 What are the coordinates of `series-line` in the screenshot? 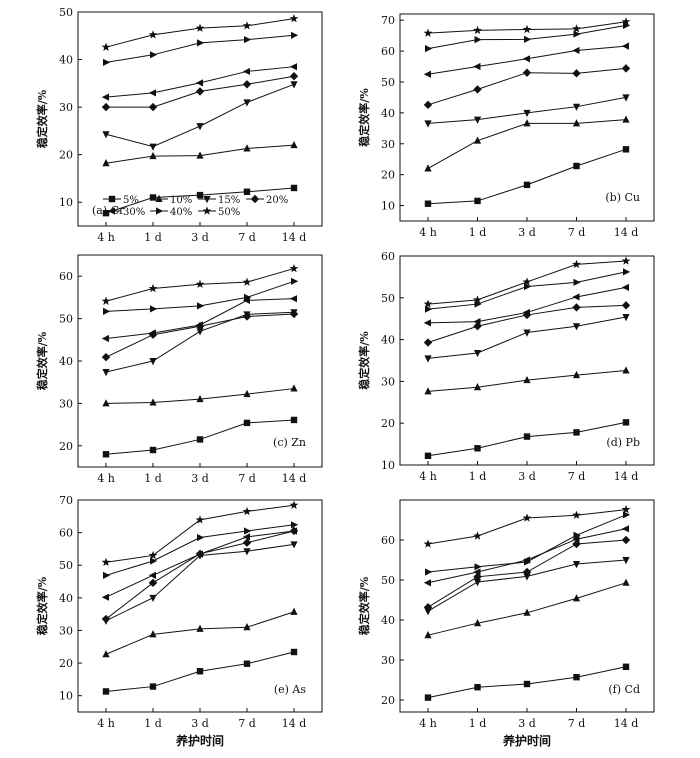 It's located at (527, 144).